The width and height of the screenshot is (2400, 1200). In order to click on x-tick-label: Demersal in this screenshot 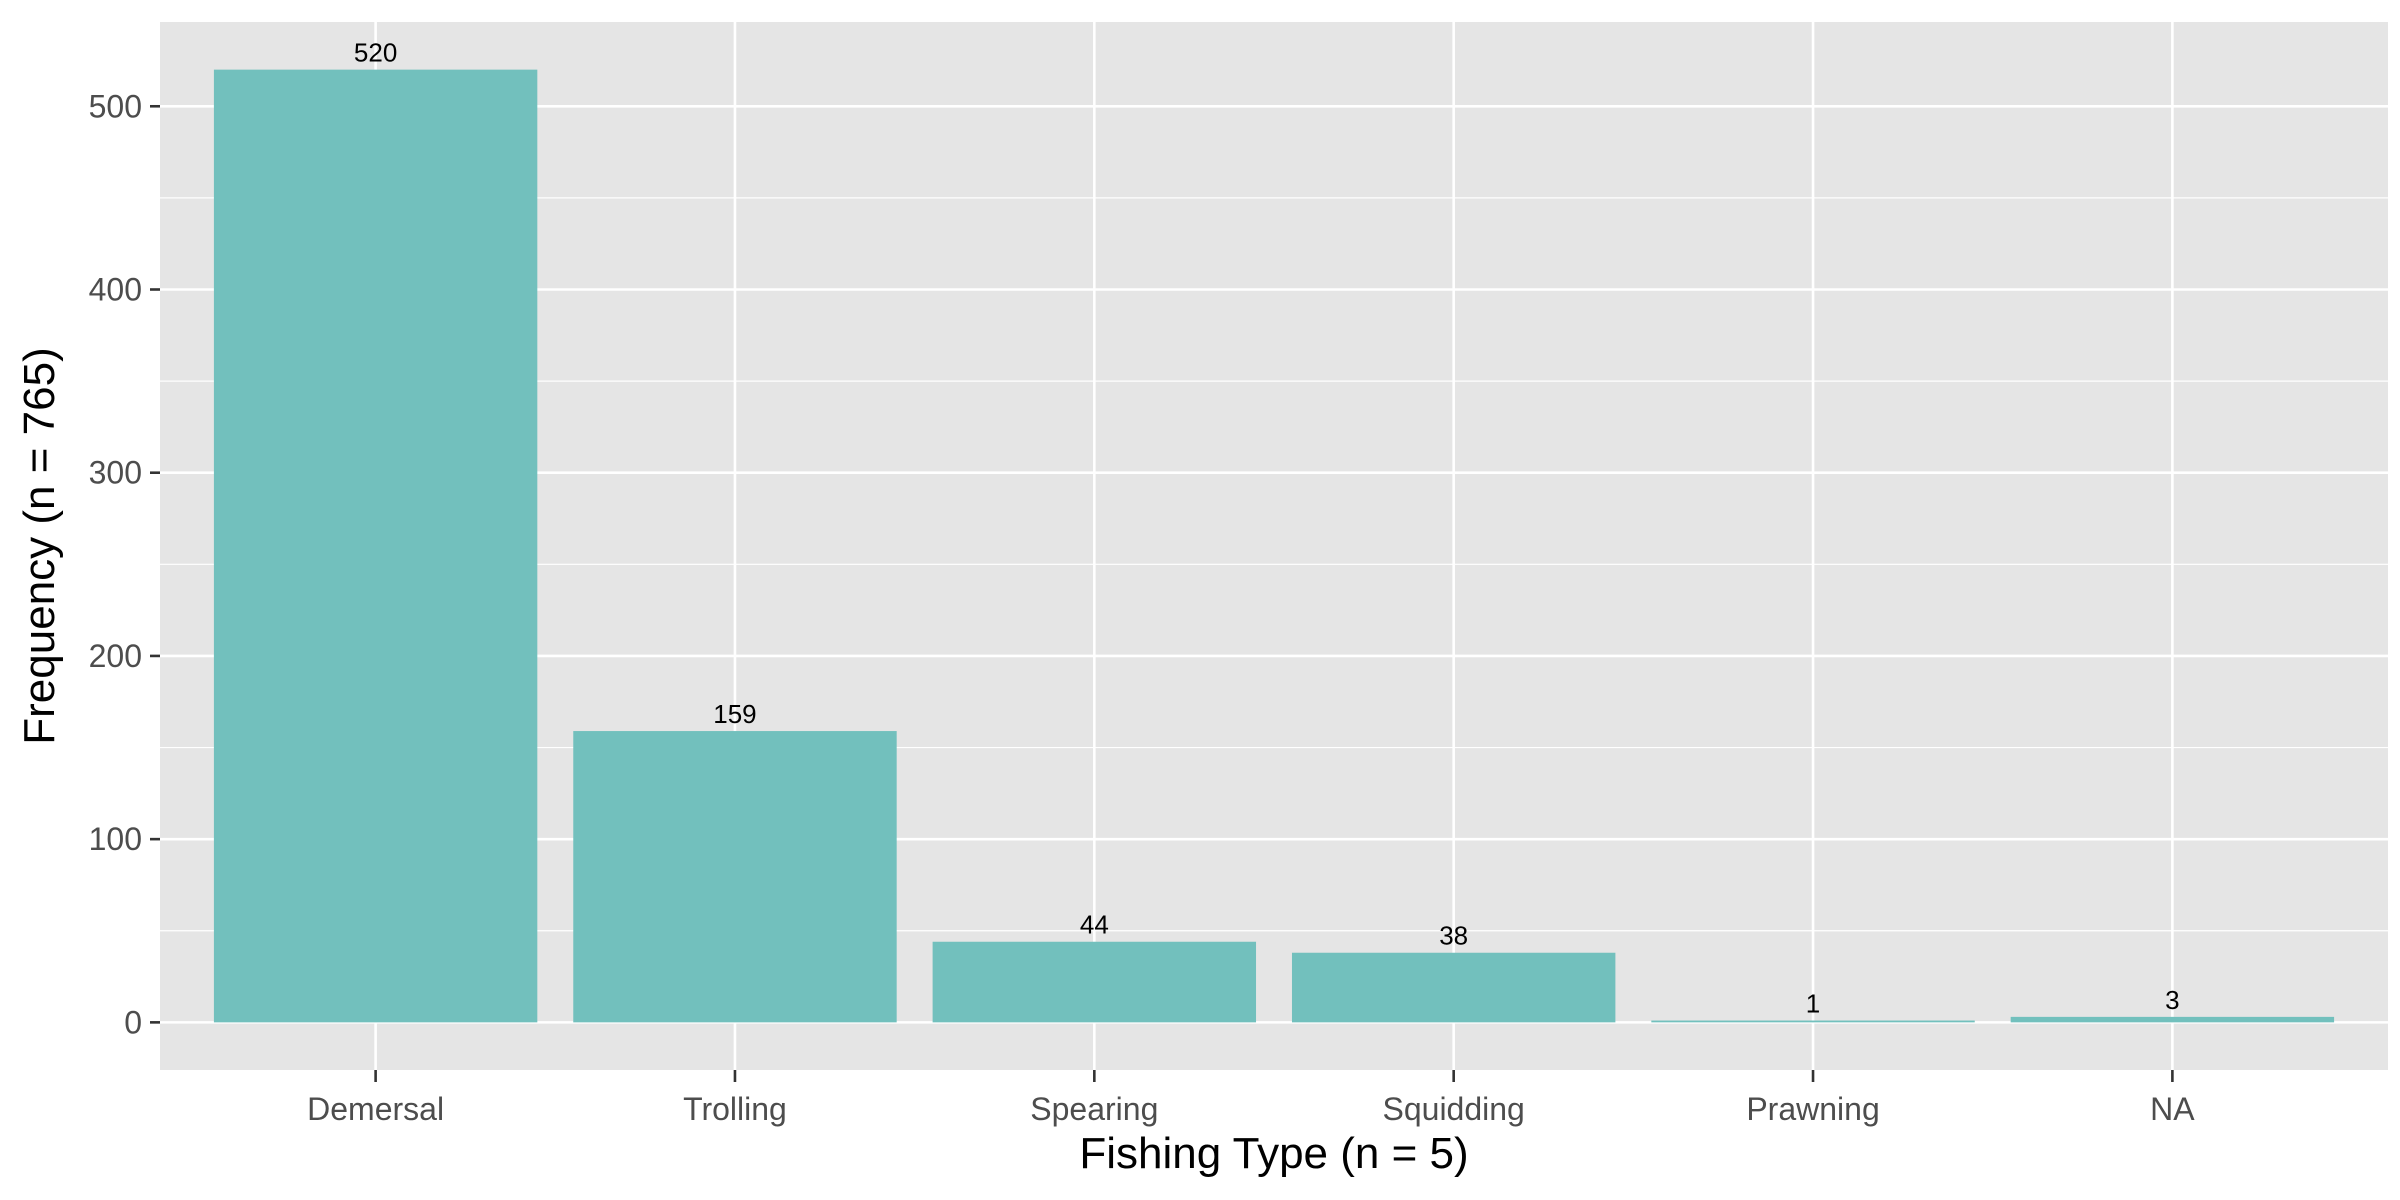, I will do `click(375, 1109)`.